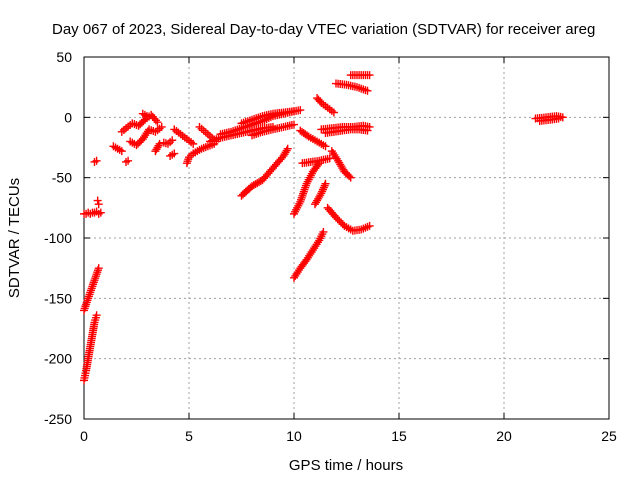 This screenshot has height=480, width=640. Describe the element at coordinates (399, 436) in the screenshot. I see `x-tick-label: 15` at that location.